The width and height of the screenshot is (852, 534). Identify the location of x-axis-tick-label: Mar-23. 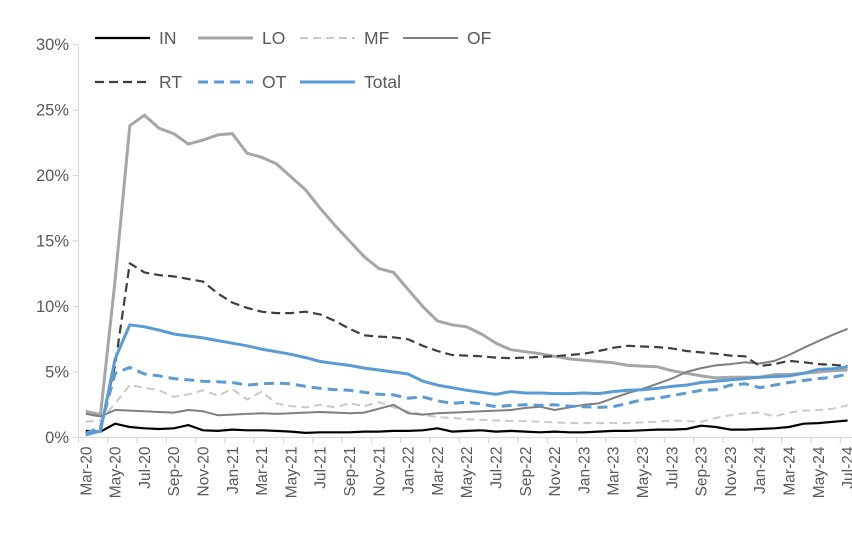
(614, 471).